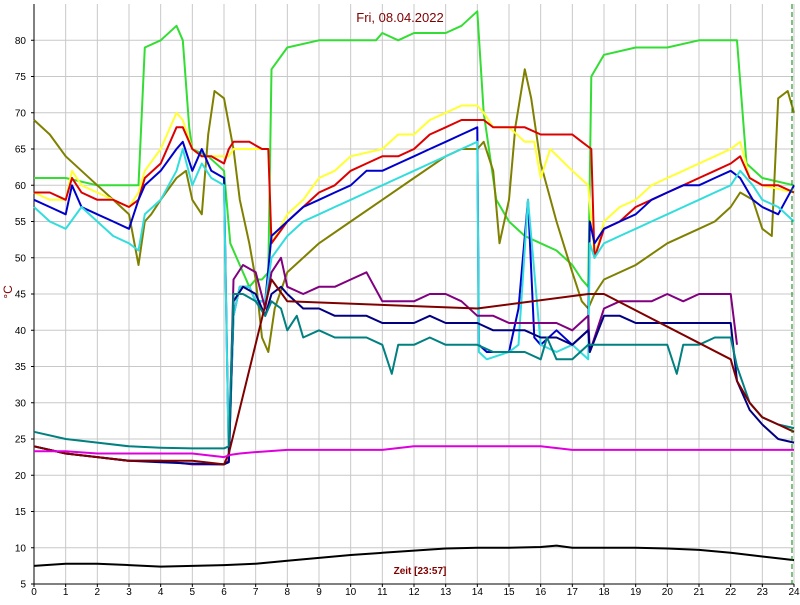 The width and height of the screenshot is (800, 605). I want to click on y-tick-label: 20, so click(21, 476).